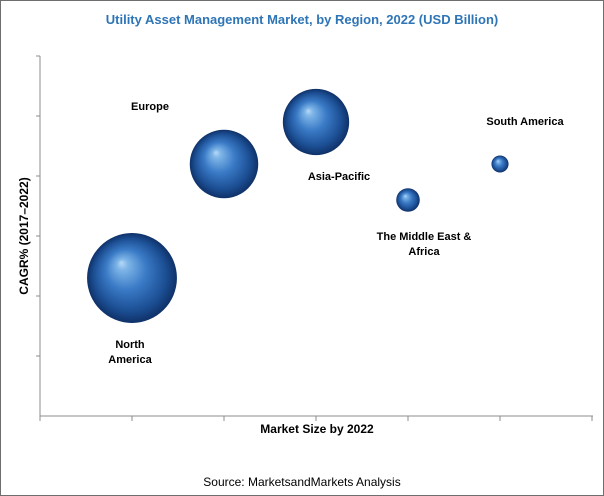 This screenshot has width=604, height=496. I want to click on y-axis-ticks, so click(38, 206).